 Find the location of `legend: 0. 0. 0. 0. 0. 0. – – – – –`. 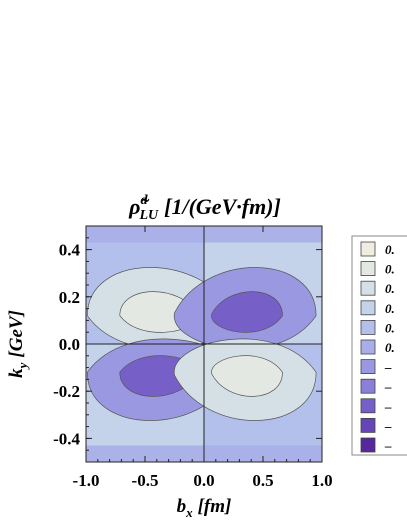

legend: 0. 0. 0. 0. 0. 0. – – – – – is located at coordinates (379, 345).